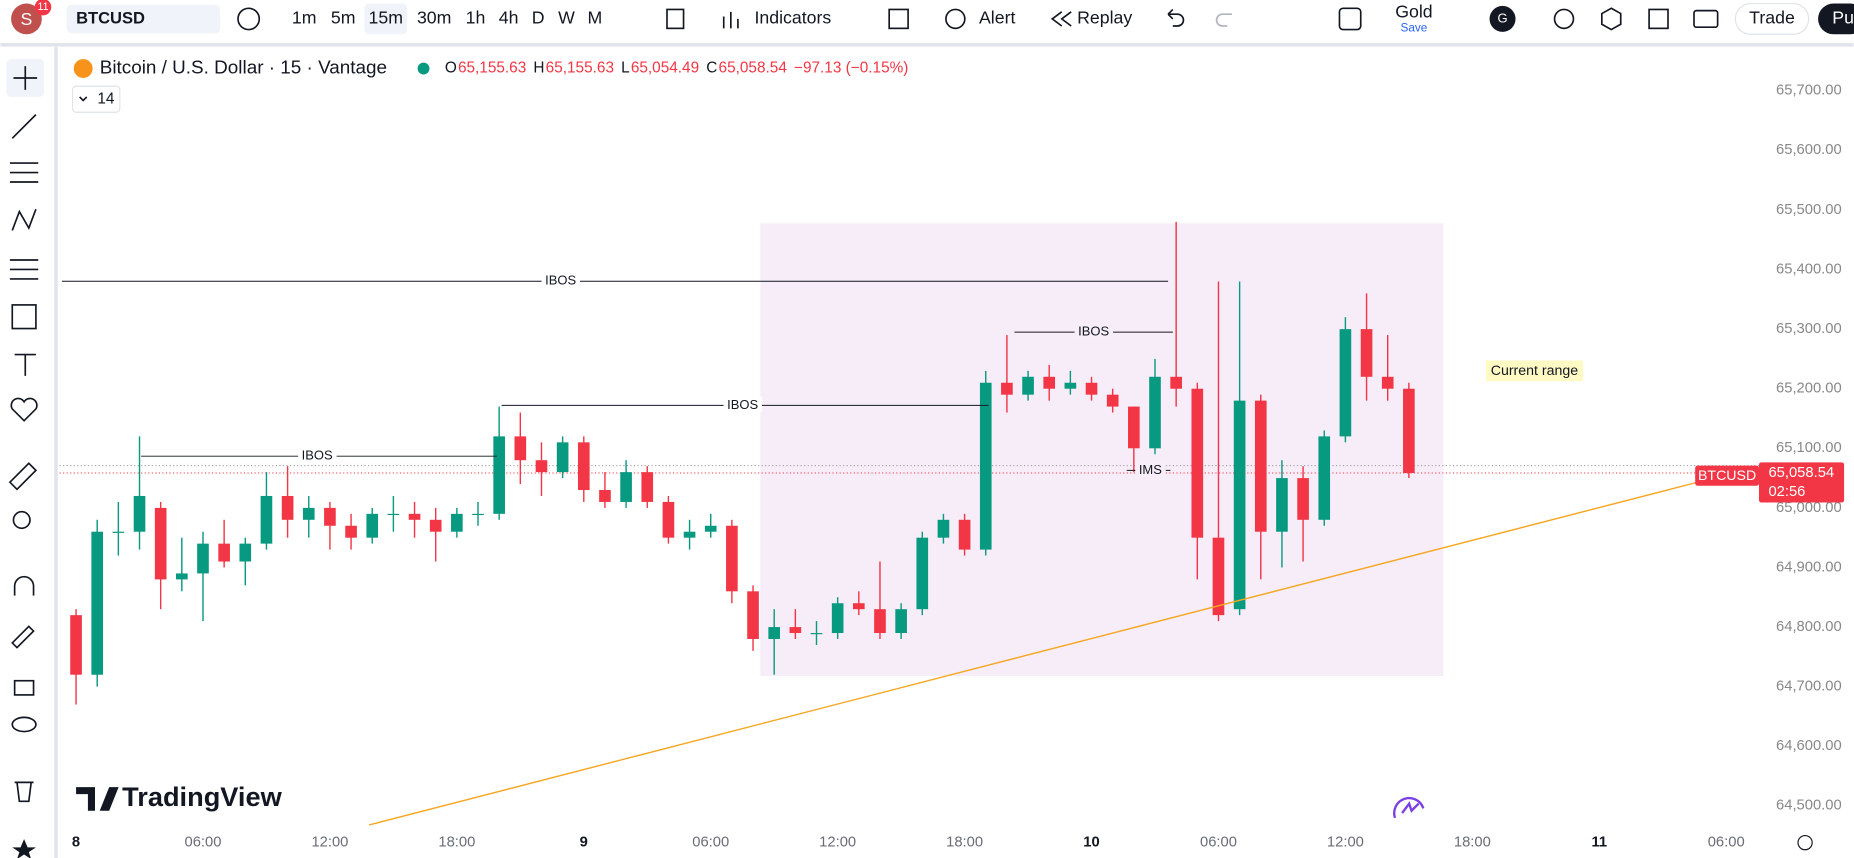  Describe the element at coordinates (1805, 842) in the screenshot. I see `axis-settings` at that location.